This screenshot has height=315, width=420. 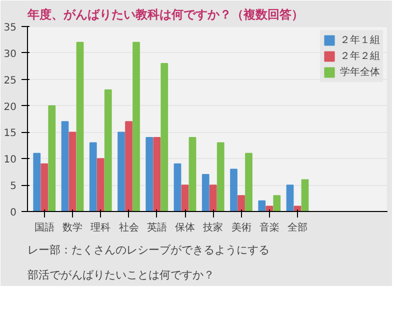 I want to click on text: レー部：たくさんのレシーブができるようにする, so click(x=149, y=250).